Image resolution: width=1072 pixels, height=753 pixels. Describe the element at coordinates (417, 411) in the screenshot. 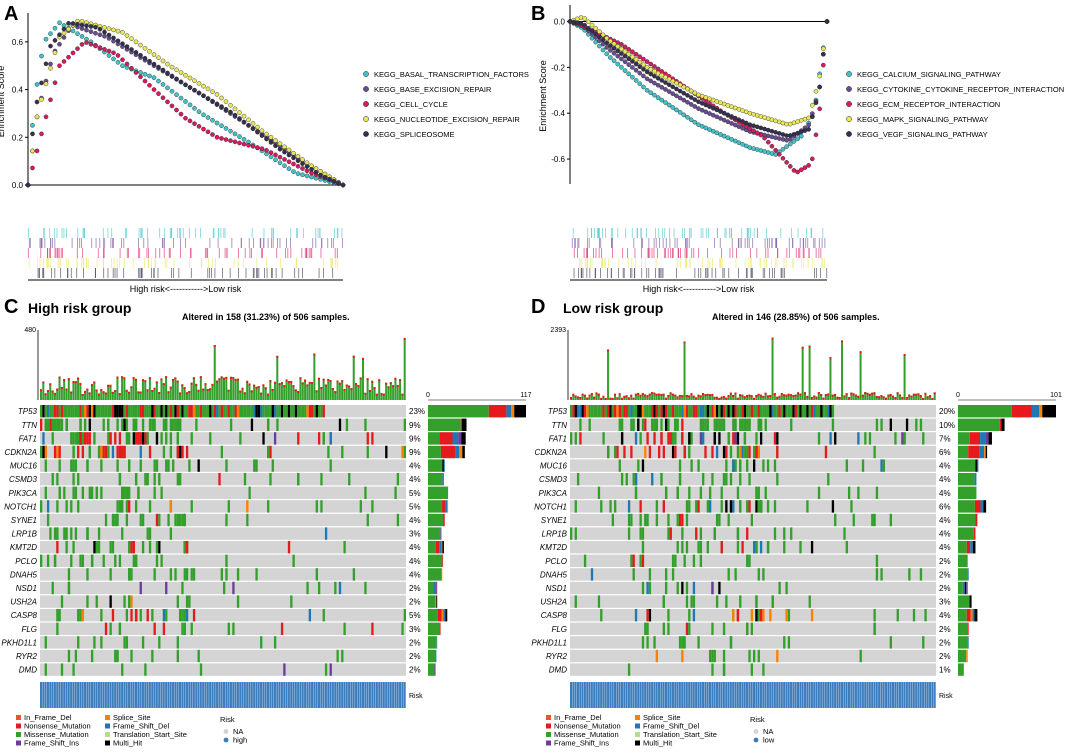

I see `gene-percent: 23%` at that location.